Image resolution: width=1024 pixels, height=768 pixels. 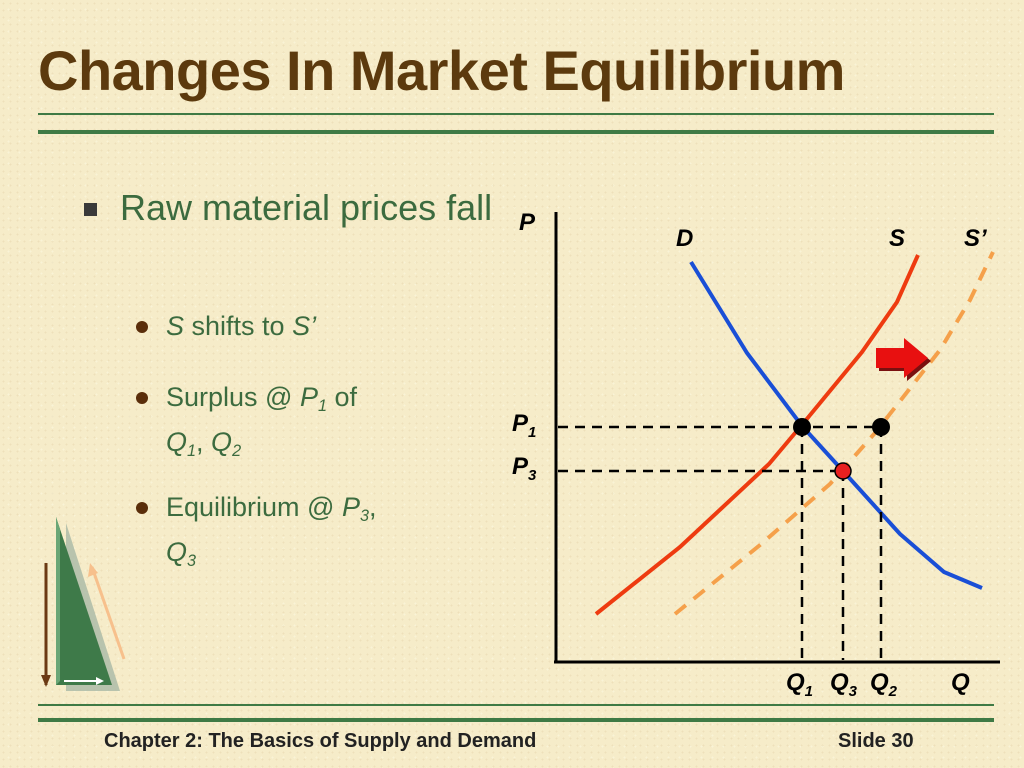 I want to click on label-q1: Q1, so click(x=799, y=684).